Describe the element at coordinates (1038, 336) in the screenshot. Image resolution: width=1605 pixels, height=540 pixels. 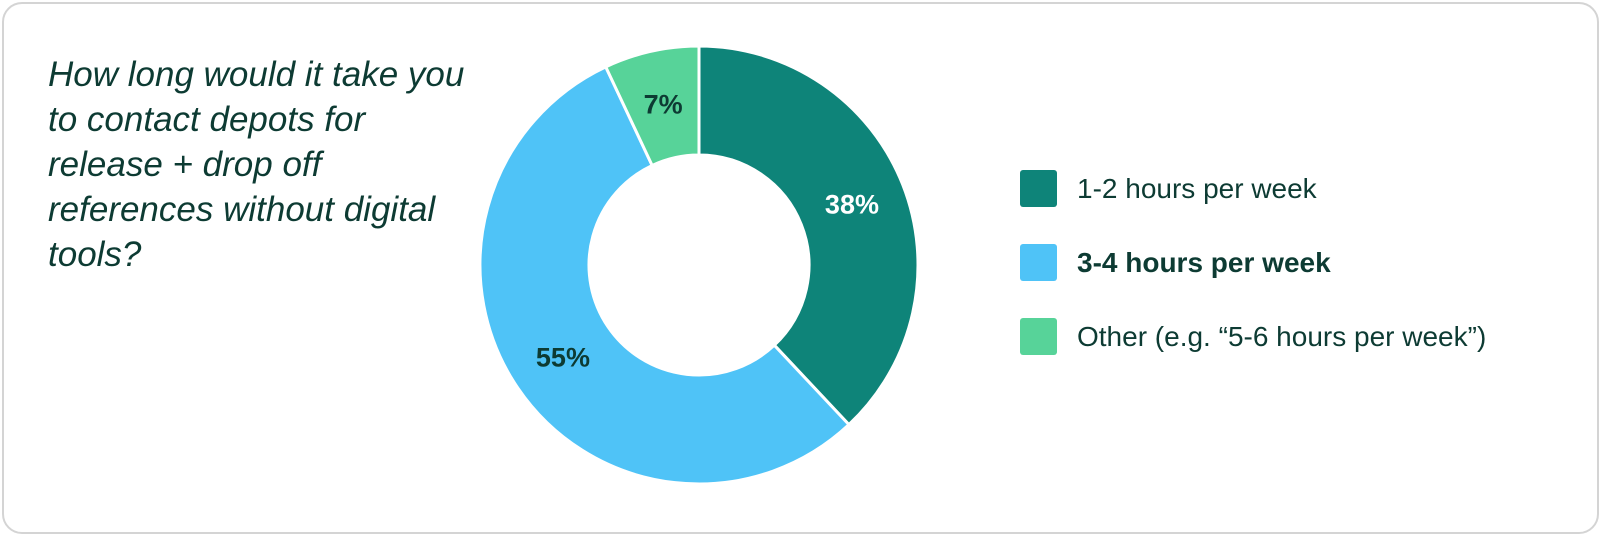
I see `legend-swatch-other` at that location.